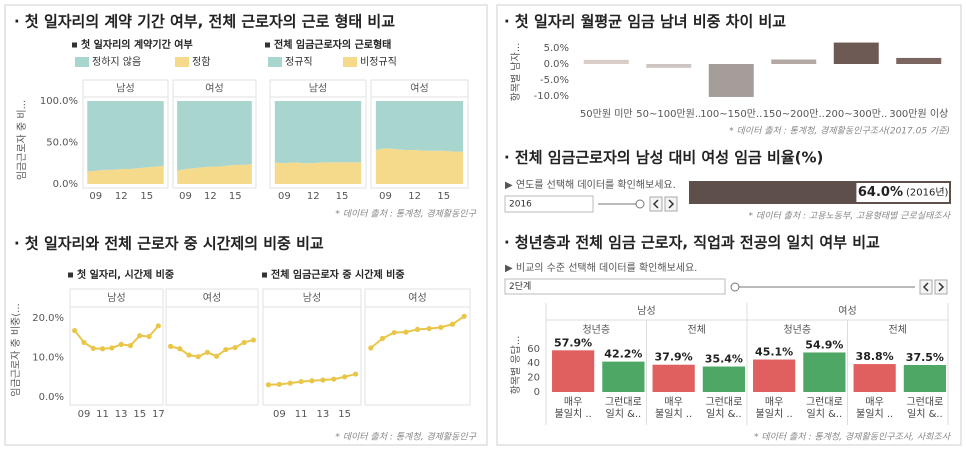 The height and width of the screenshot is (450, 966). What do you see at coordinates (323, 414) in the screenshot?
I see `x-tick-label: 13` at bounding box center [323, 414].